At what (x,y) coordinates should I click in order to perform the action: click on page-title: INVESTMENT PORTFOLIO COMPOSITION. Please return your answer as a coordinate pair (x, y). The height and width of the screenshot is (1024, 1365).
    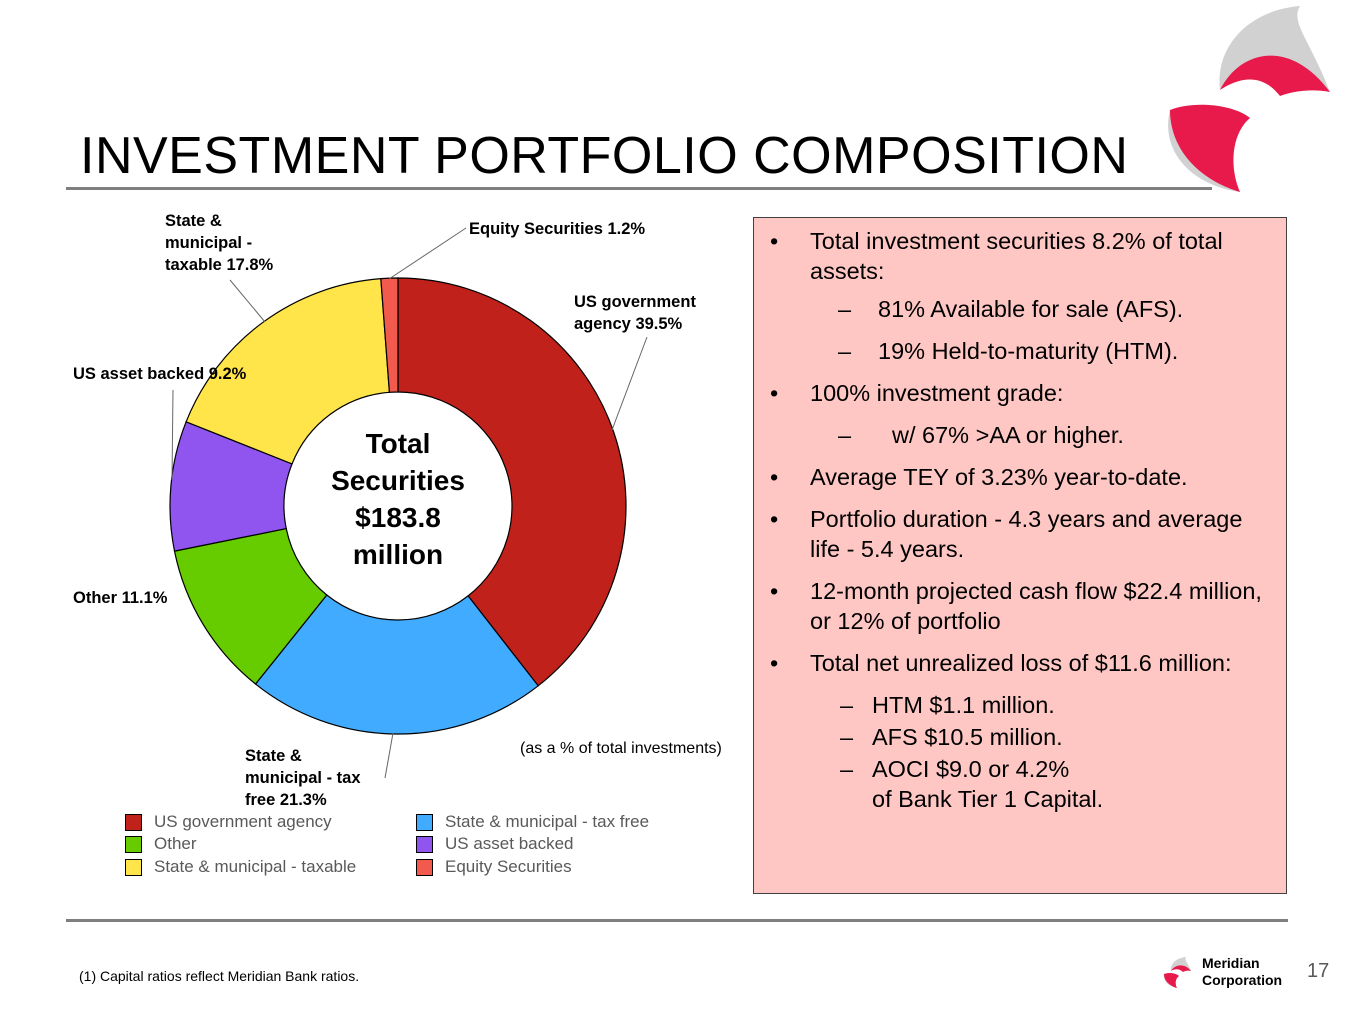
    Looking at the image, I should click on (604, 156).